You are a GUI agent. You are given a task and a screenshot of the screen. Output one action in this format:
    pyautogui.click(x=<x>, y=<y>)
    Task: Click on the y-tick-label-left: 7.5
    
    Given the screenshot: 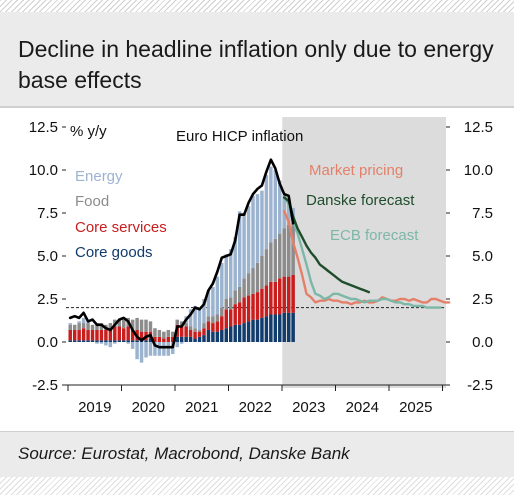 What is the action you would take?
    pyautogui.click(x=47, y=213)
    